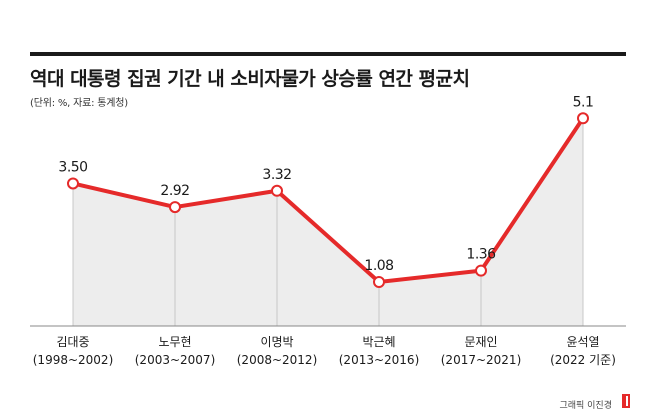 This screenshot has width=658, height=420. Describe the element at coordinates (72, 167) in the screenshot. I see `data-label: 3.50` at that location.